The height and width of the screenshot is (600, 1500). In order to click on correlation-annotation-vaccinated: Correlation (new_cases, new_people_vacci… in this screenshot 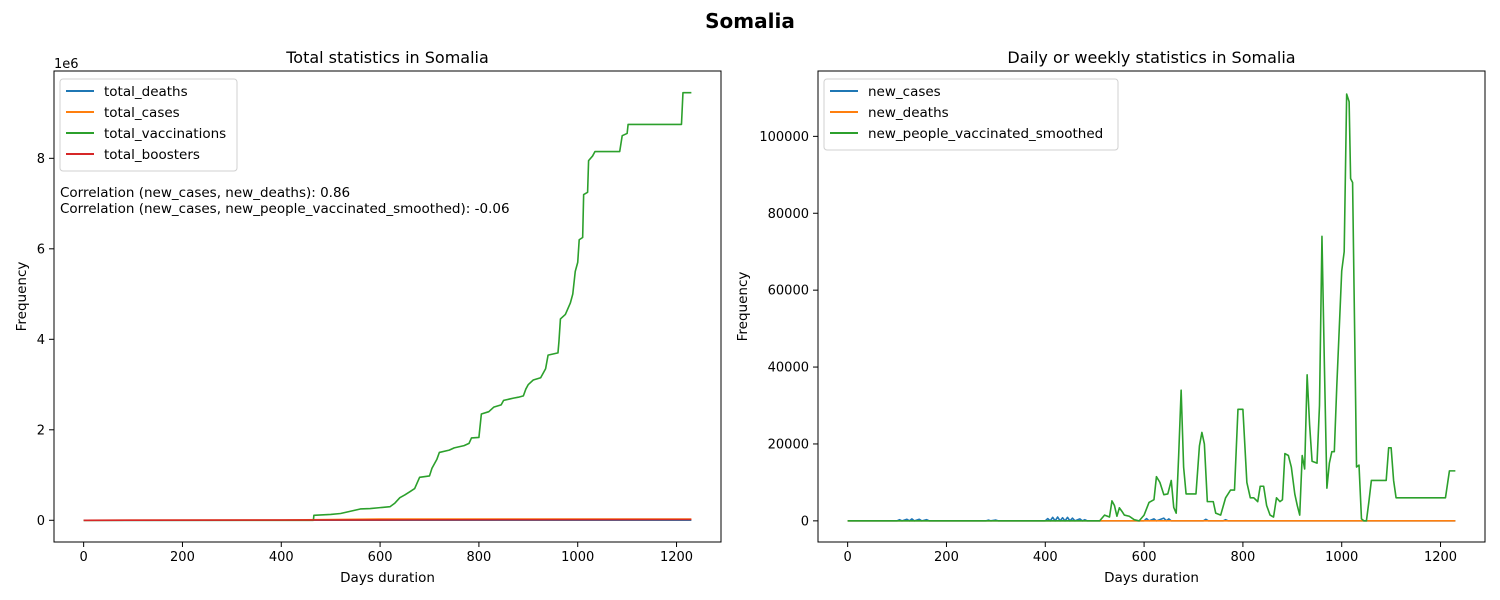, I will do `click(285, 209)`.